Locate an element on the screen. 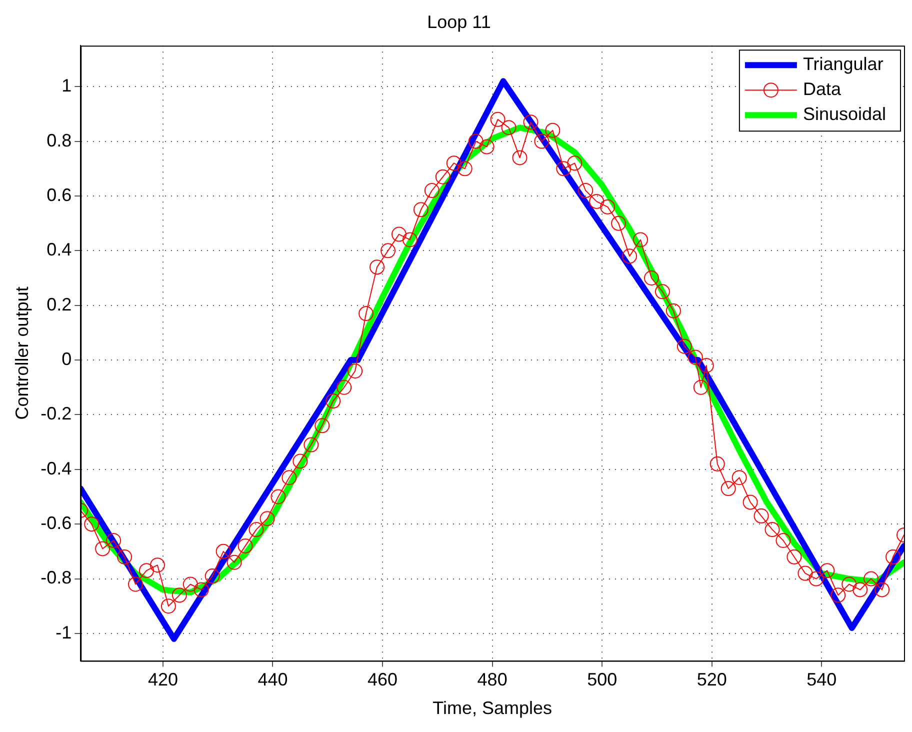  y-tick-label: -0.8 is located at coordinates (56, 578).